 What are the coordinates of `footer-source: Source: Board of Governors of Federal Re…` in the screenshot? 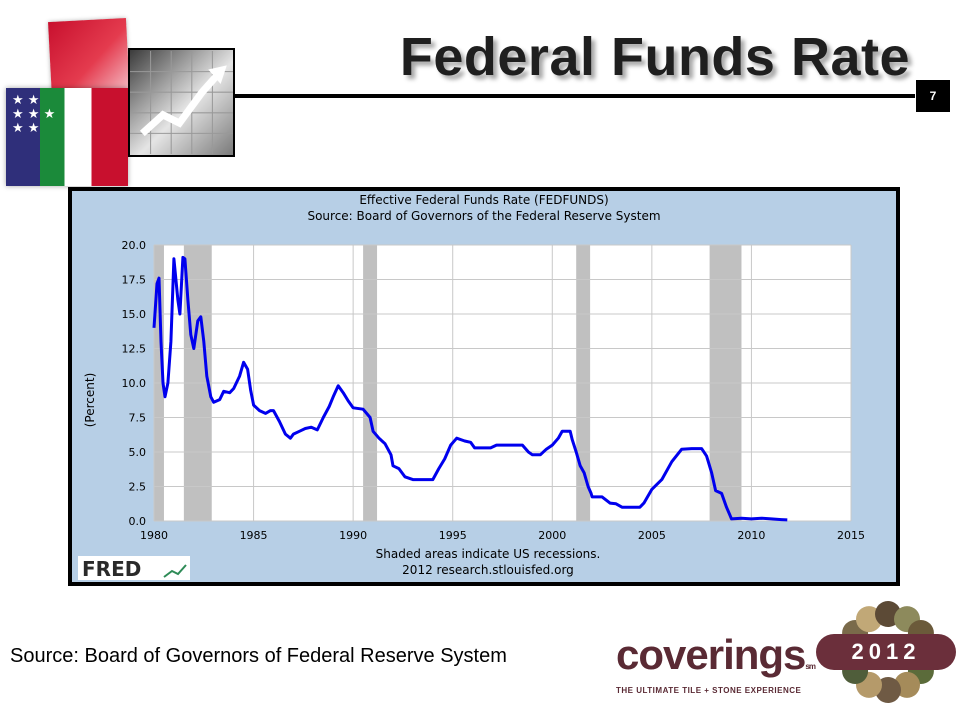 It's located at (258, 656).